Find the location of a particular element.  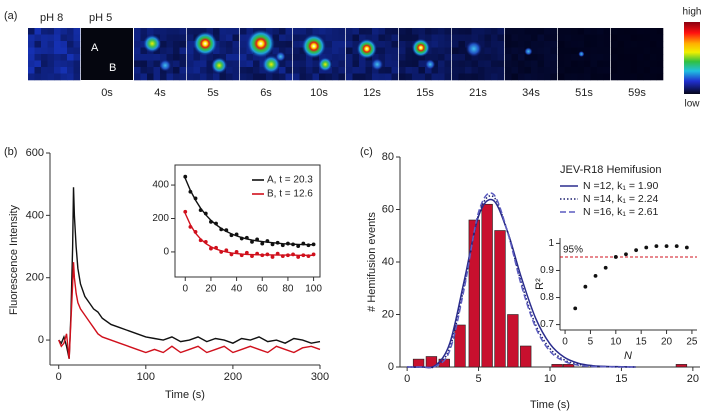

panel-label: (b) is located at coordinates (10, 152).